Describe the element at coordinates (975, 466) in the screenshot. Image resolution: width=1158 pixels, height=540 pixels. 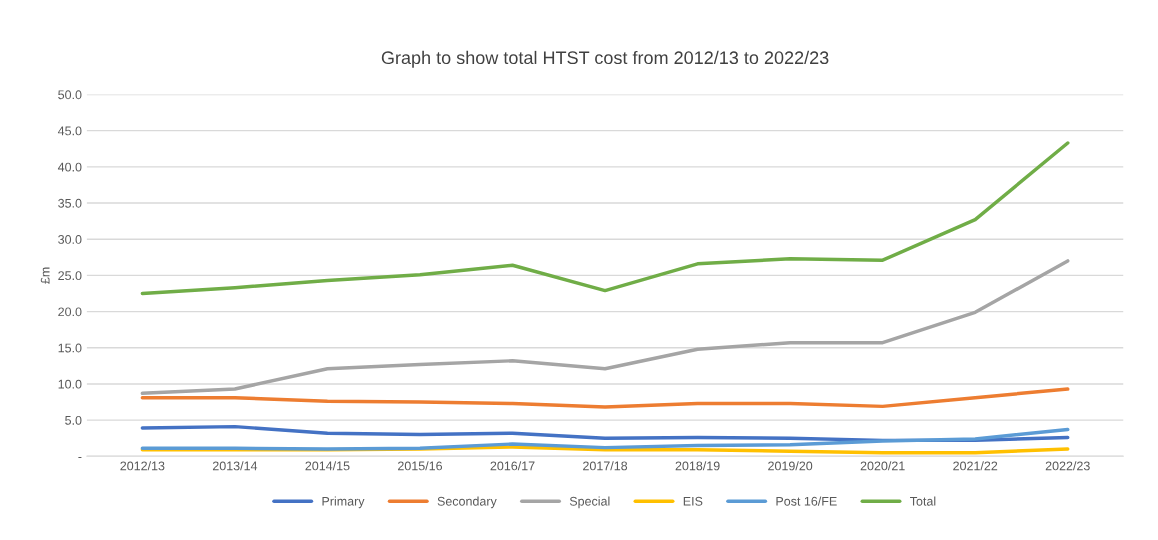
I see `x-tick-label: 2021/22` at that location.